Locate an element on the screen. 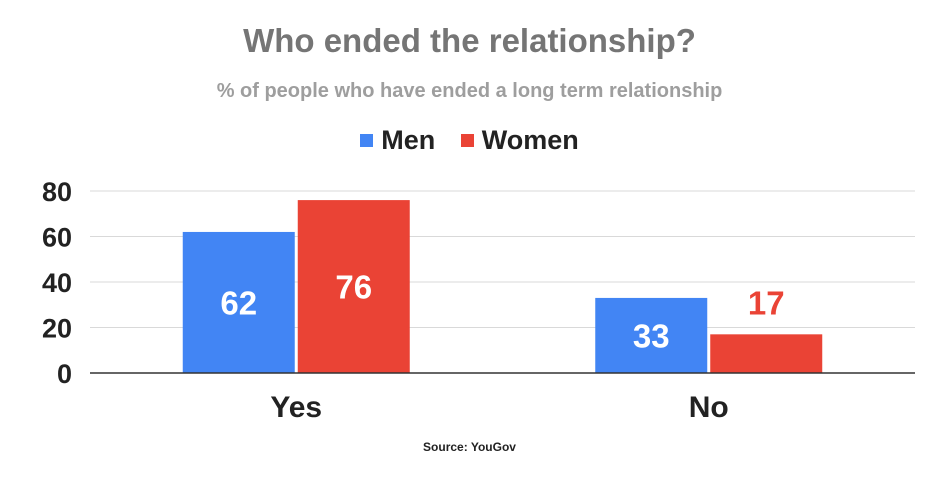 The width and height of the screenshot is (939, 479). legend-label-women: Women is located at coordinates (530, 140).